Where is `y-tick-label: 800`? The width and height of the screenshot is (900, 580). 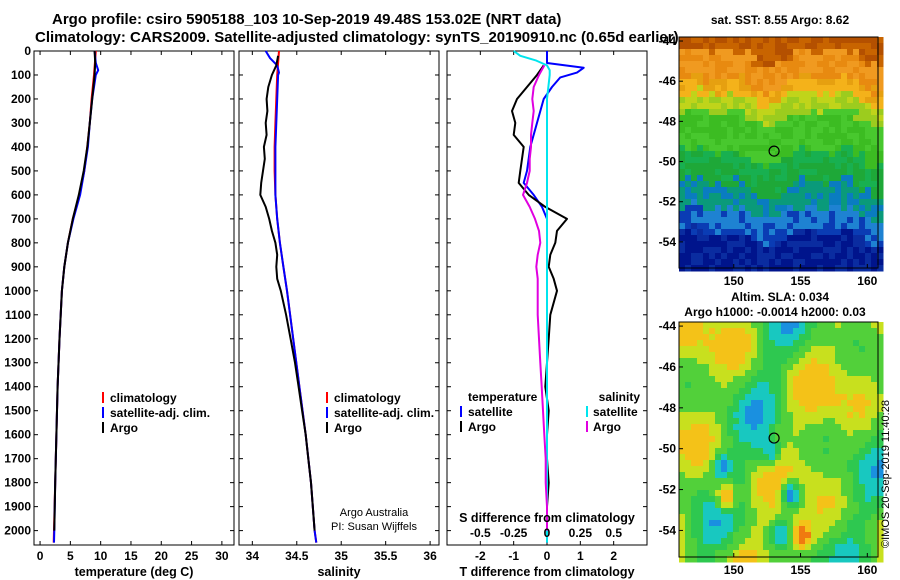
y-tick-label: 800 is located at coordinates (21, 243).